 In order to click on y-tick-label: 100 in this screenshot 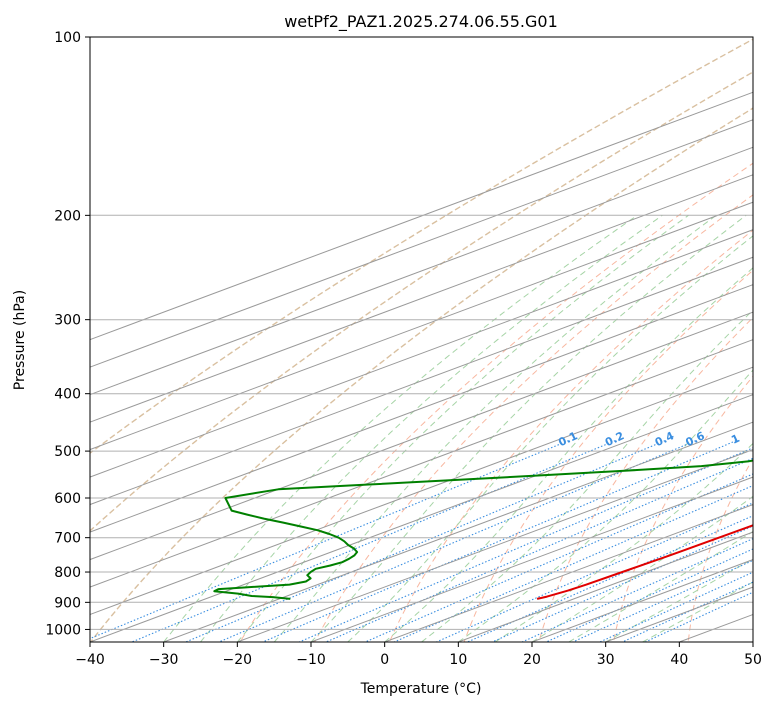, I will do `click(67, 38)`.